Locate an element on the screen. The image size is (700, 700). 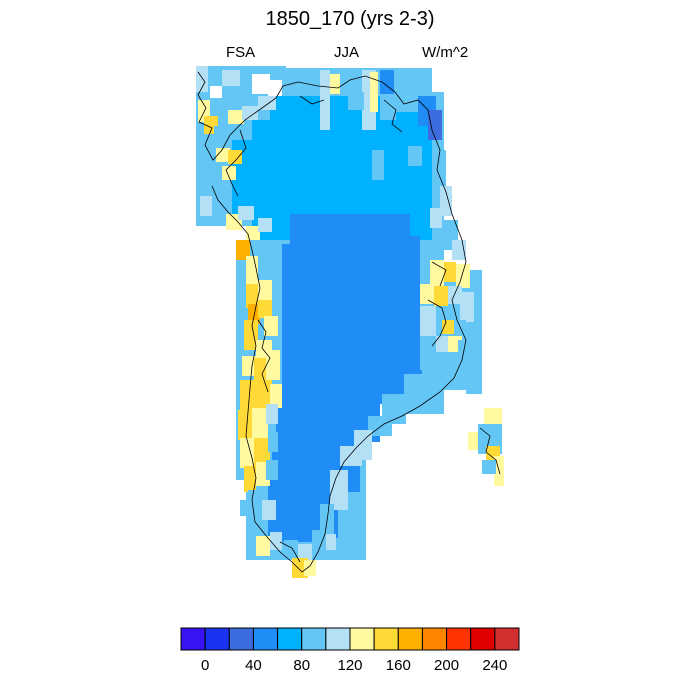
colorbar-tick-label: 160 is located at coordinates (398, 665).